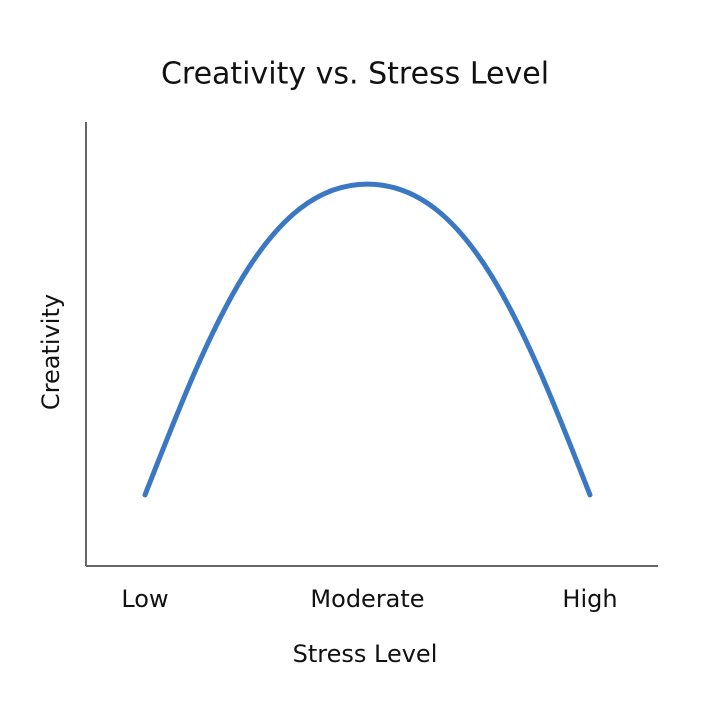  What do you see at coordinates (365, 654) in the screenshot?
I see `x-axis-label: Stress Level` at bounding box center [365, 654].